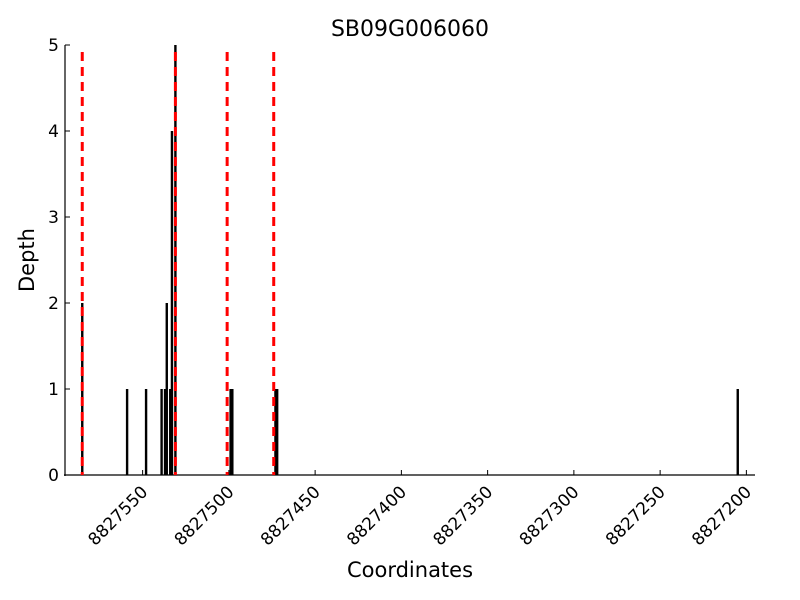 This screenshot has height=600, width=800. What do you see at coordinates (53, 132) in the screenshot?
I see `y-tick-label: 4` at bounding box center [53, 132].